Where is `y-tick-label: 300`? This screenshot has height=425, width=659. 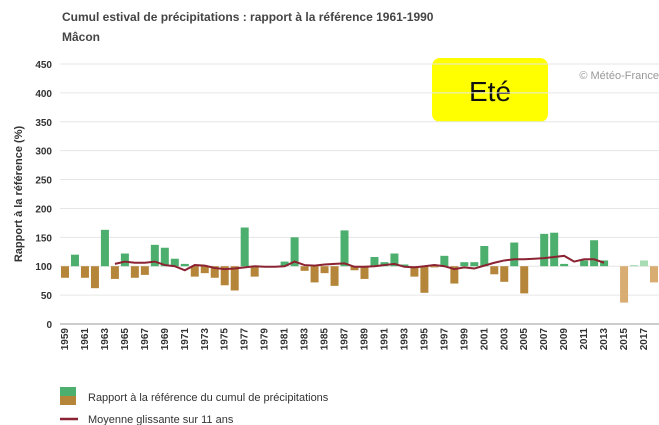 y-tick-label: 300 is located at coordinates (43, 152).